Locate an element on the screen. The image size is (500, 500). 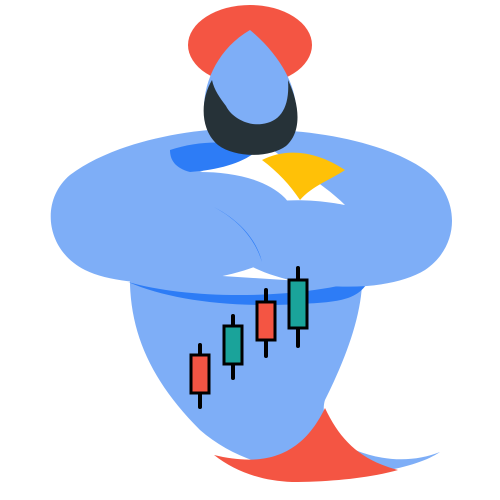
genie-beard is located at coordinates (250, 117).